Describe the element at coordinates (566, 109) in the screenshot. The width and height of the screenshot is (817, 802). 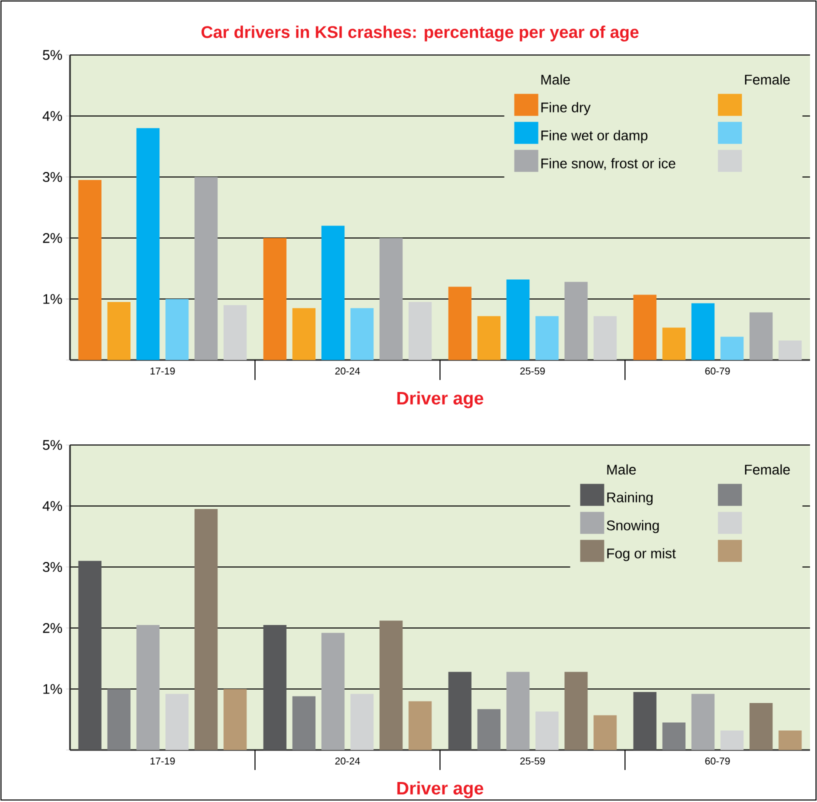
I see `legend-label: Fine dry` at that location.